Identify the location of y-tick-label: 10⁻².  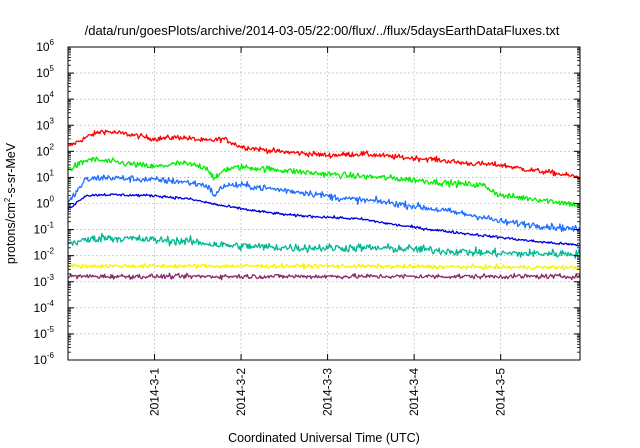
(44, 255).